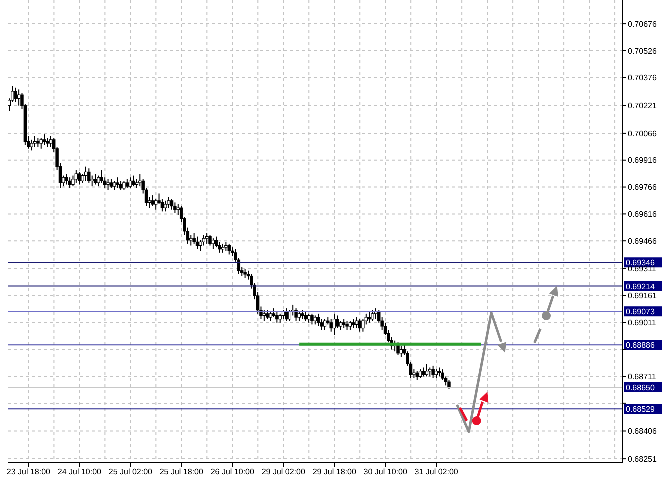 This screenshot has width=665, height=480. What do you see at coordinates (643, 459) in the screenshot?
I see `y-tick-label: 0.68251` at bounding box center [643, 459].